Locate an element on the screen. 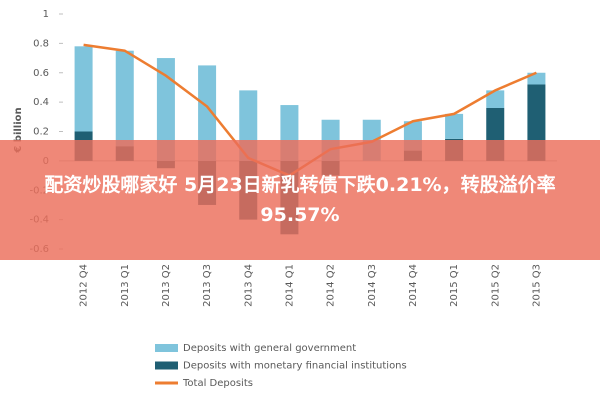 This screenshot has width=600, height=400. y-tick-label: 0.4 is located at coordinates (41, 102).